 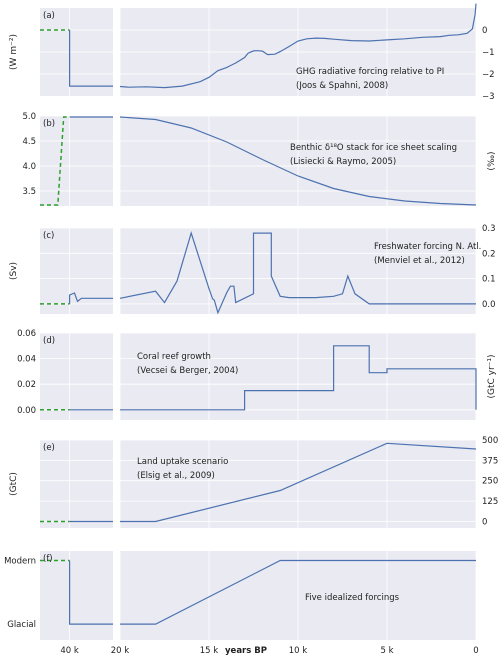 I want to click on panel-annotation: Land uptake scenario, so click(x=182, y=462).